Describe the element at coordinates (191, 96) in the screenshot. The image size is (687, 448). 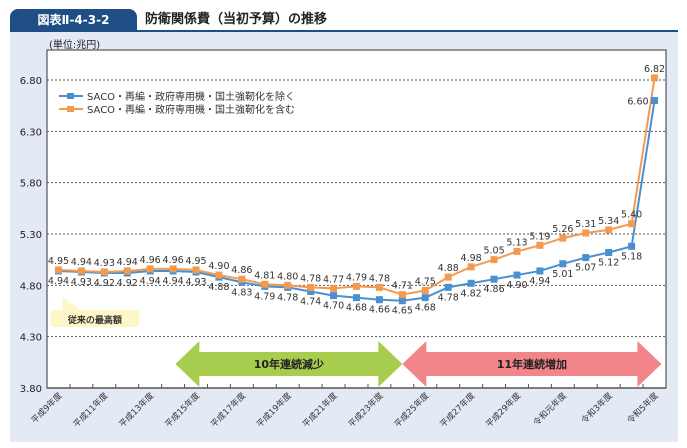
I see `legend-label: SACO・再編・政府専用機・国土強靭化を除く` at that location.